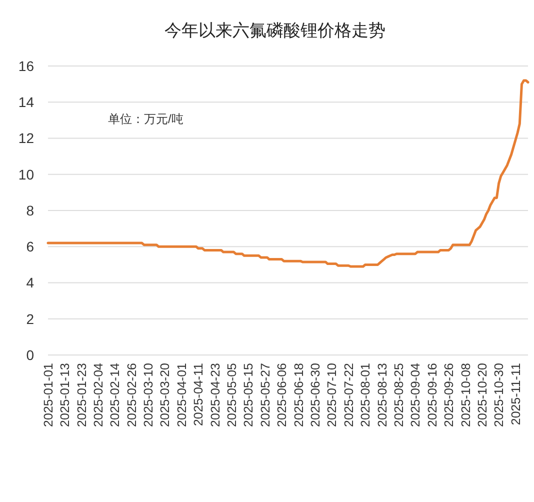 This screenshot has width=534, height=502. Describe the element at coordinates (149, 394) in the screenshot. I see `x-tick-label: 2025-03-10` at that location.